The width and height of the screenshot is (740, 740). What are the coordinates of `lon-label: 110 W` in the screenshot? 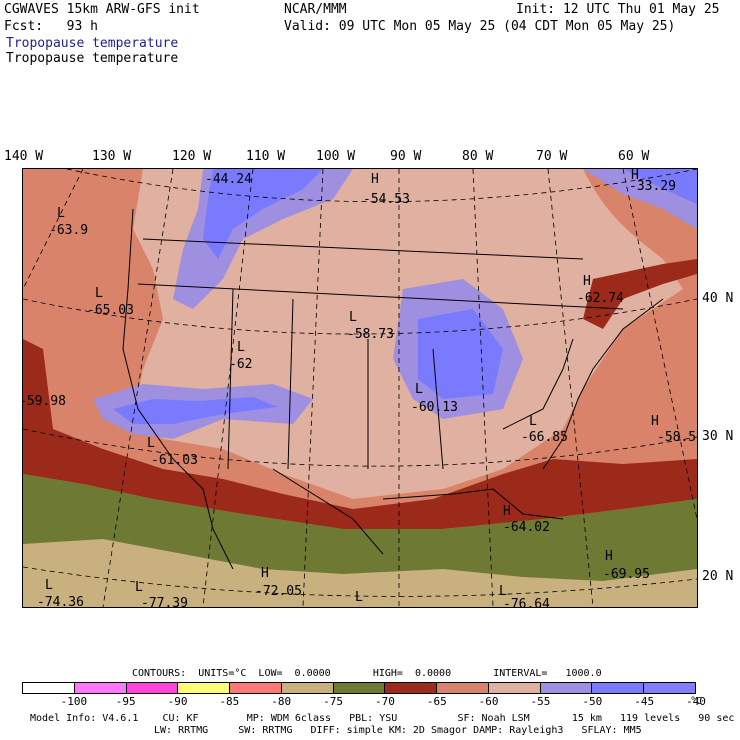 It's located at (266, 156).